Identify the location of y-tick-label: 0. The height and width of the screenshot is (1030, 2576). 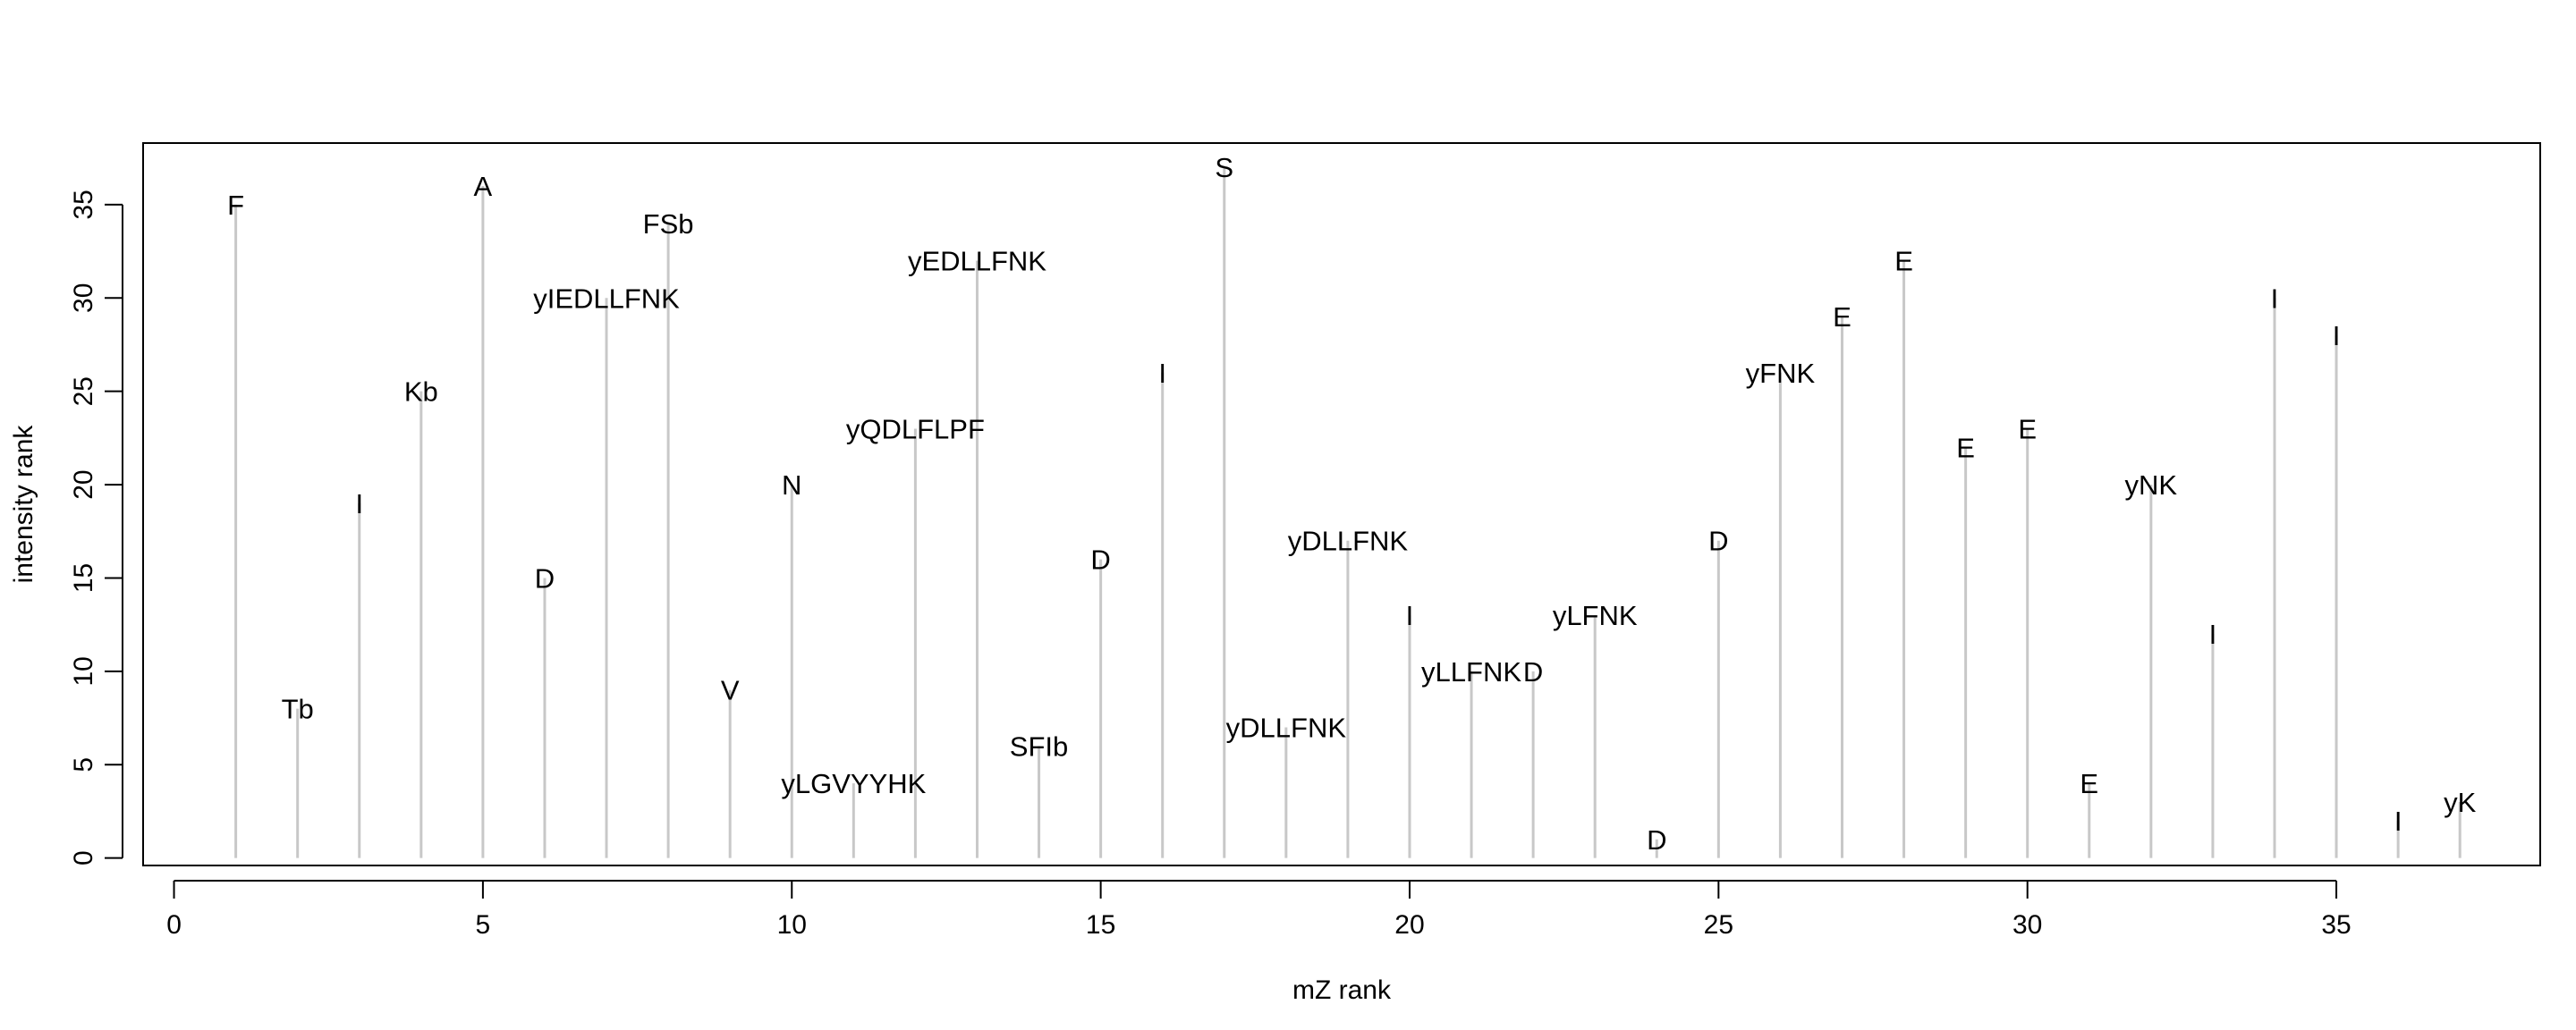
(83, 857).